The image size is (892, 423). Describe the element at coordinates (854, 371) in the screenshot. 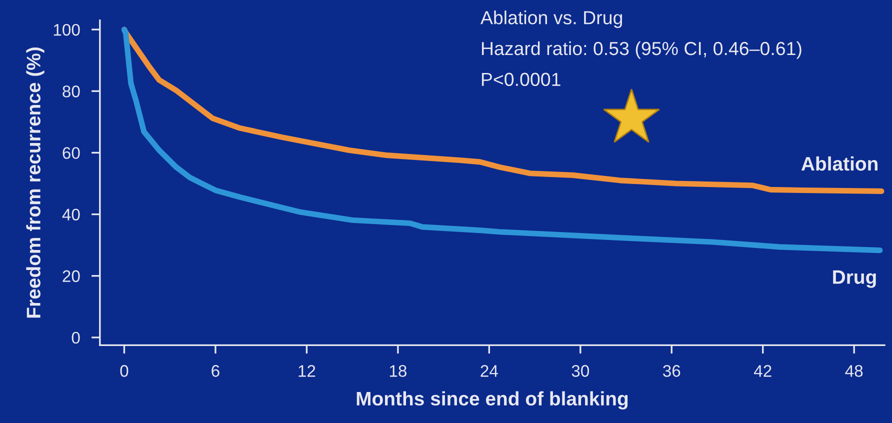

I see `x-tick-label: 48` at that location.